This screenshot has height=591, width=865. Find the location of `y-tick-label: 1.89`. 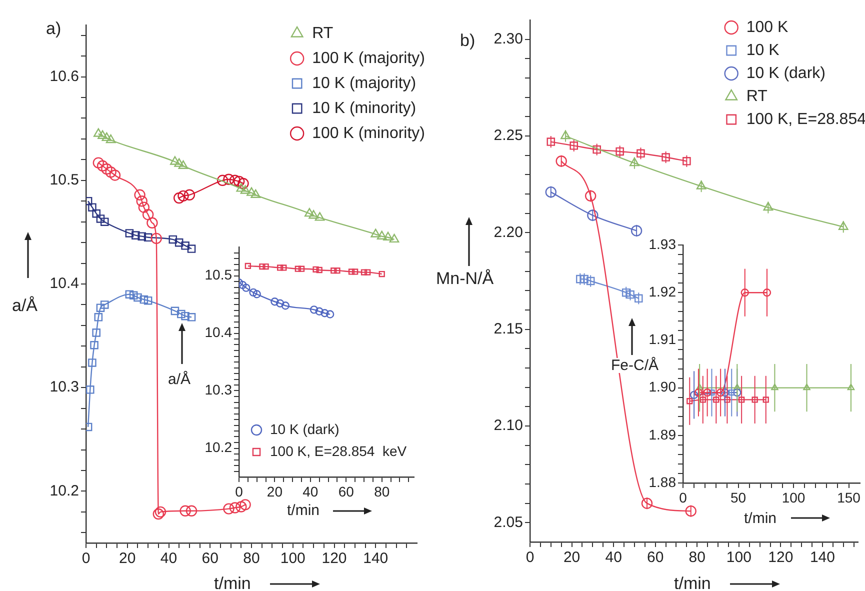

y-tick-label: 1.89 is located at coordinates (662, 434).